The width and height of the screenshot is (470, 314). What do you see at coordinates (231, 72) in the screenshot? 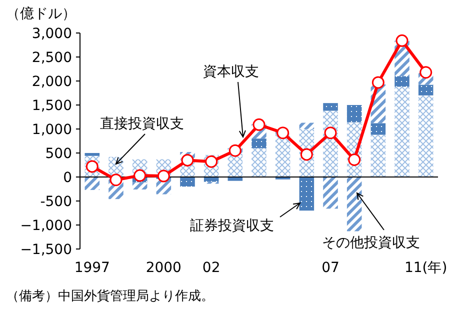
I see `text: 資本収支` at bounding box center [231, 72].